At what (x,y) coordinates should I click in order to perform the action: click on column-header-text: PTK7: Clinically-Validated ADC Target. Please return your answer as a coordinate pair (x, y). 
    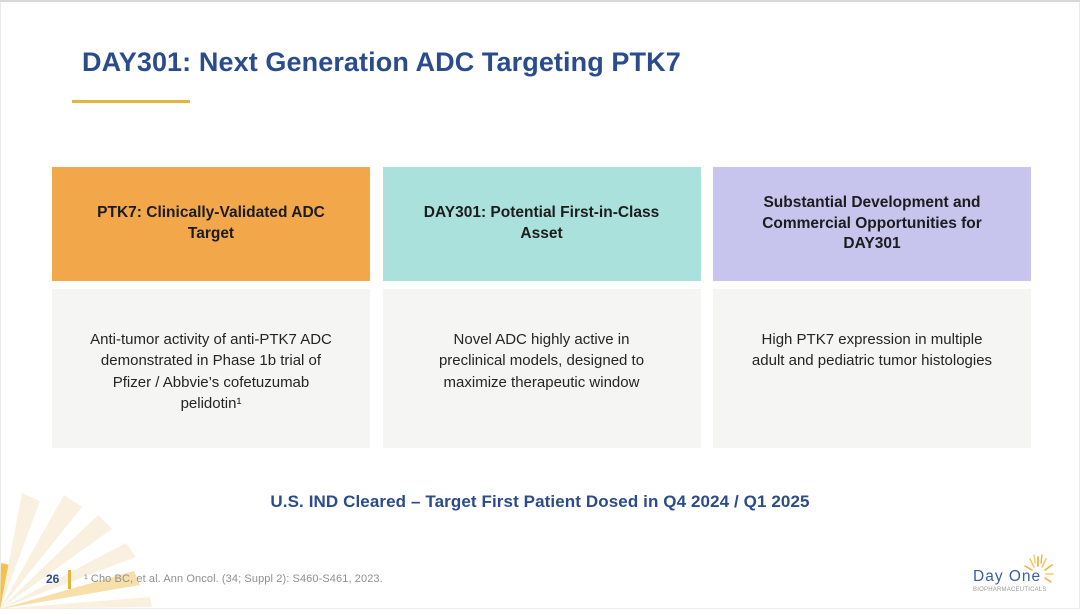
    Looking at the image, I should click on (211, 223).